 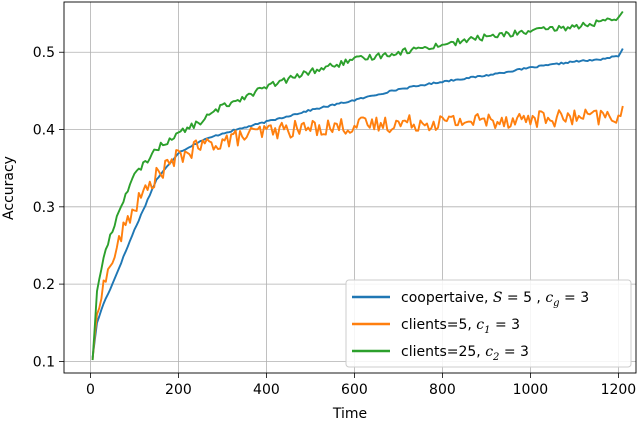 I want to click on x-tick-label: 400, so click(x=266, y=390).